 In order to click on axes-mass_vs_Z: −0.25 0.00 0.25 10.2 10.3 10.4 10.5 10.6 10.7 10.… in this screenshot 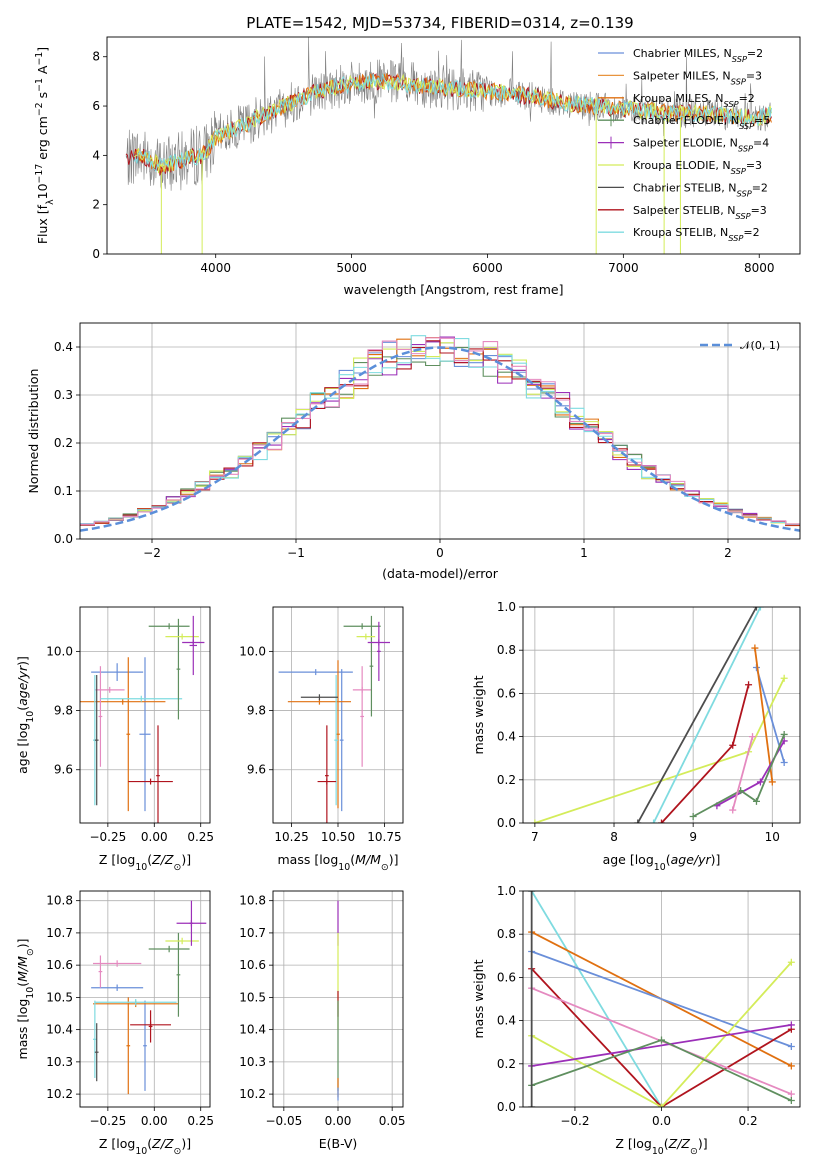, I will do `click(114, 1023)`.